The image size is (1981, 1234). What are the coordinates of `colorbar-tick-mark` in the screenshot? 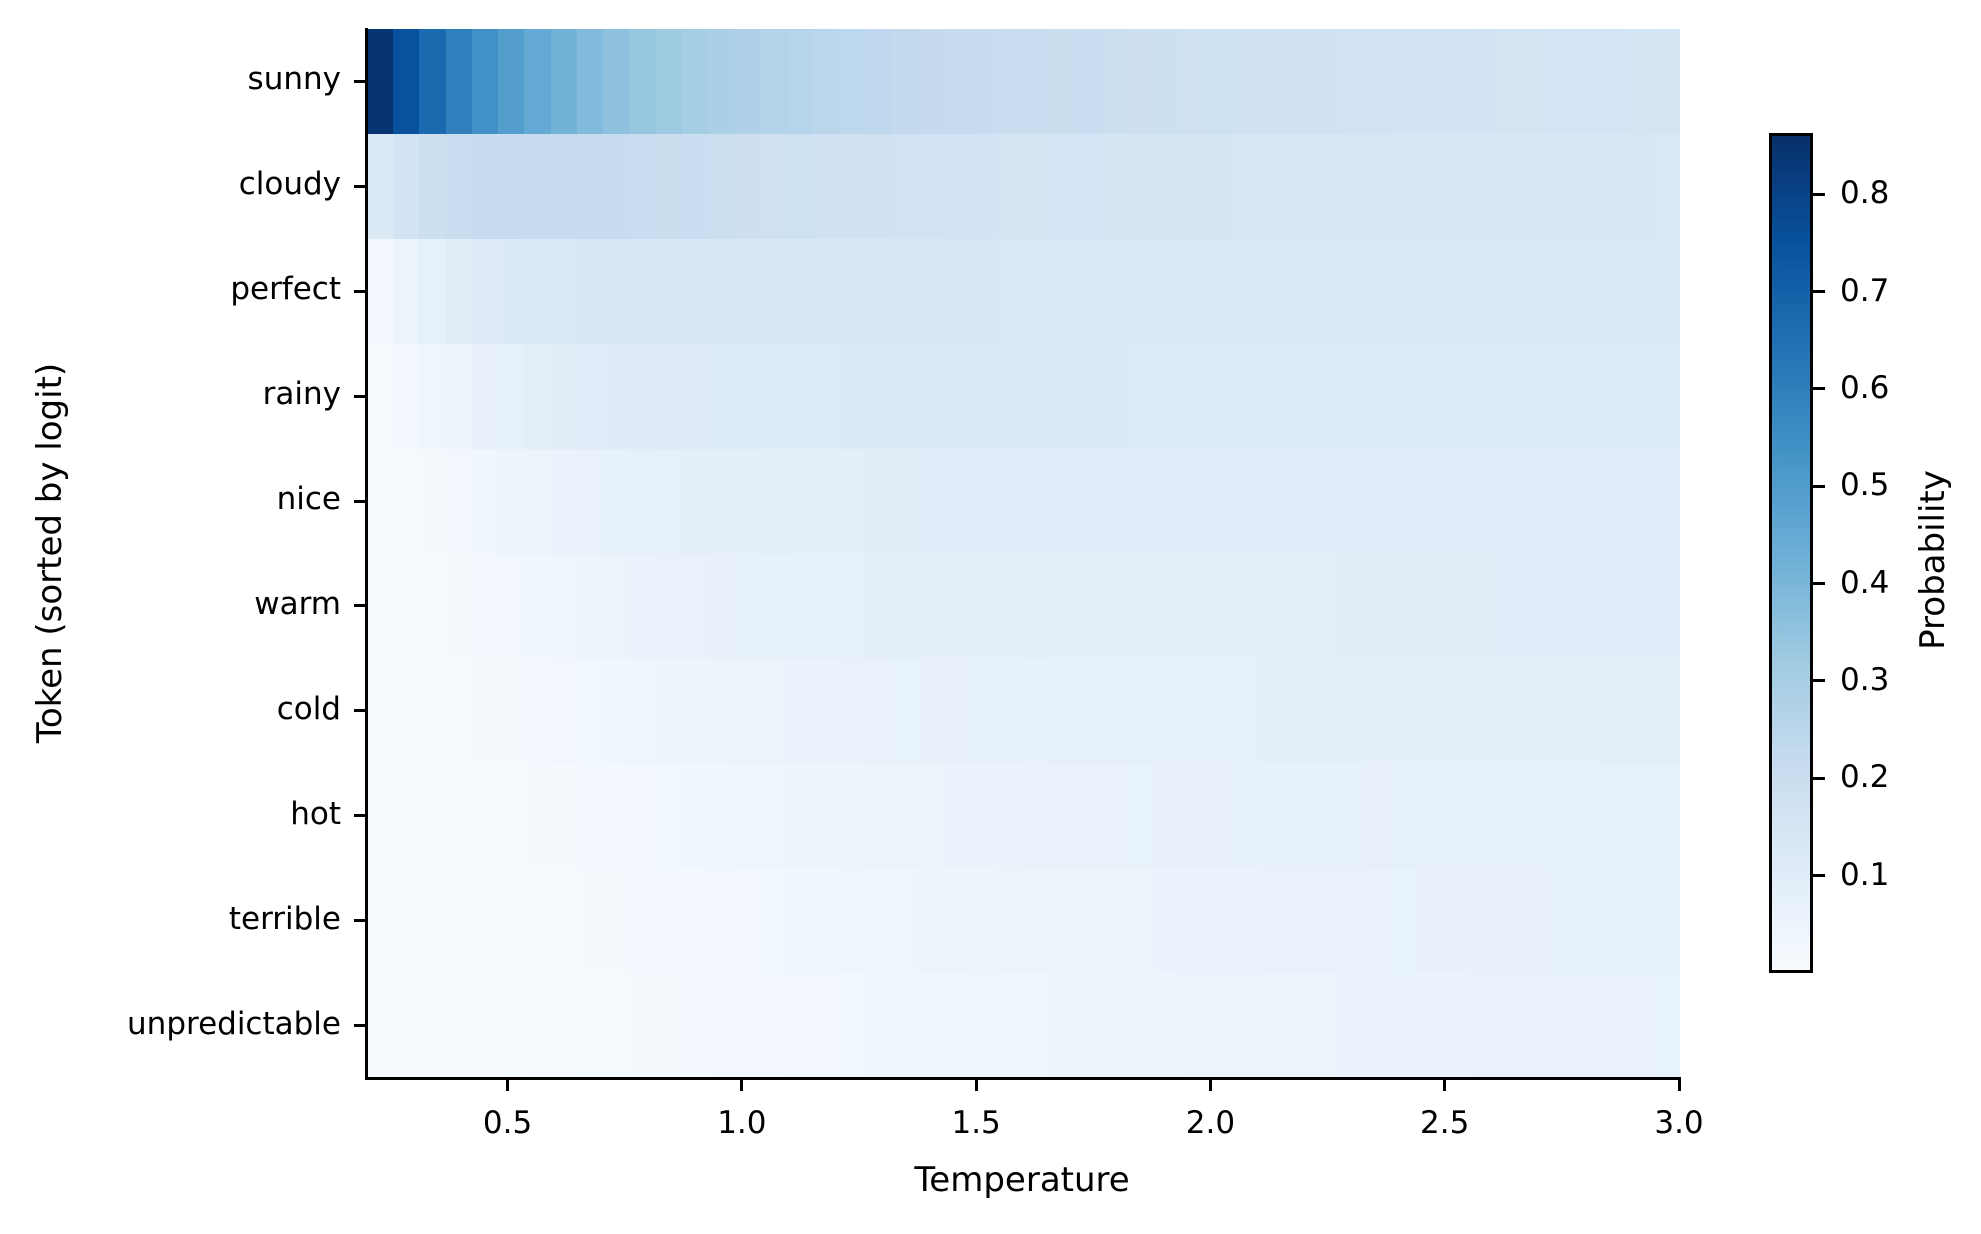 It's located at (1819, 778).